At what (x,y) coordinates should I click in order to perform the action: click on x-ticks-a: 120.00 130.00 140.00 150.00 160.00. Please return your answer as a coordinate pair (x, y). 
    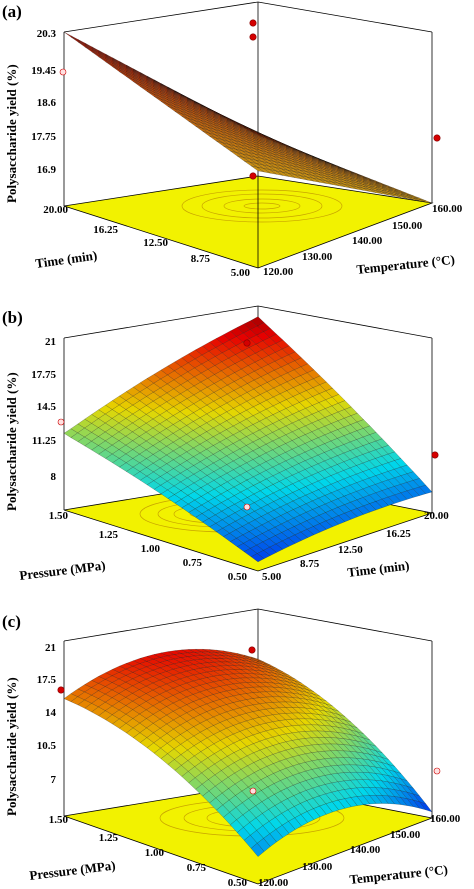
    Looking at the image, I should click on (363, 240).